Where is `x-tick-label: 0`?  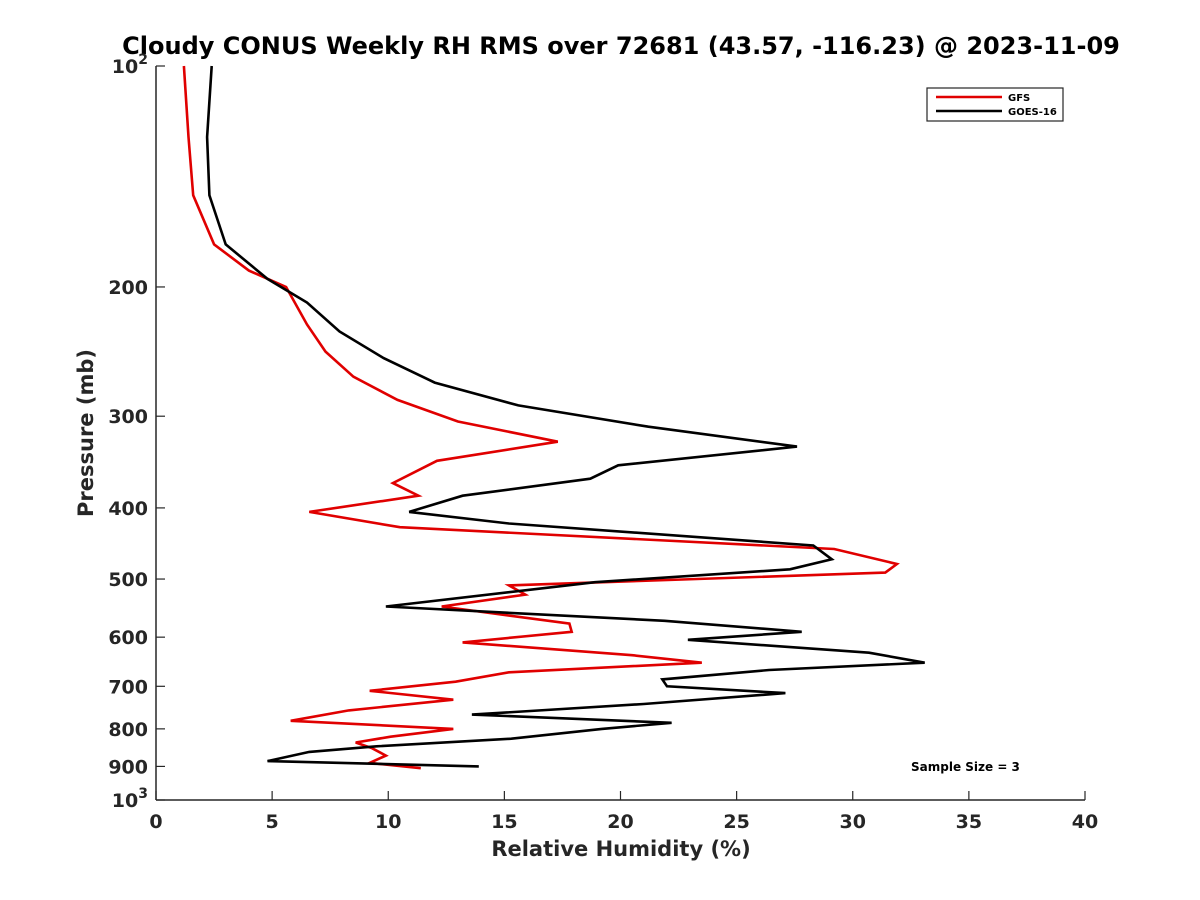
x-tick-label: 0 is located at coordinates (155, 822).